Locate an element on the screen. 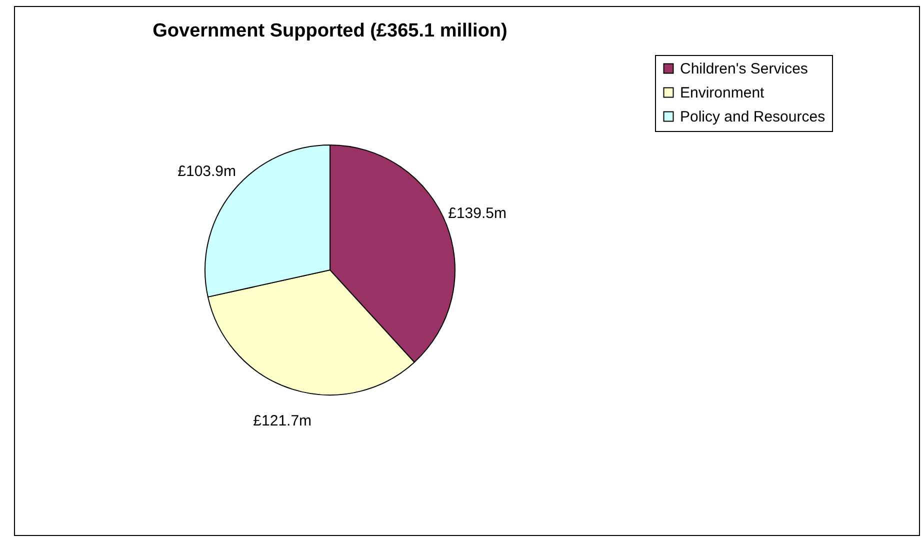  chart-title: Government Supported (£365.1 million) is located at coordinates (330, 31).